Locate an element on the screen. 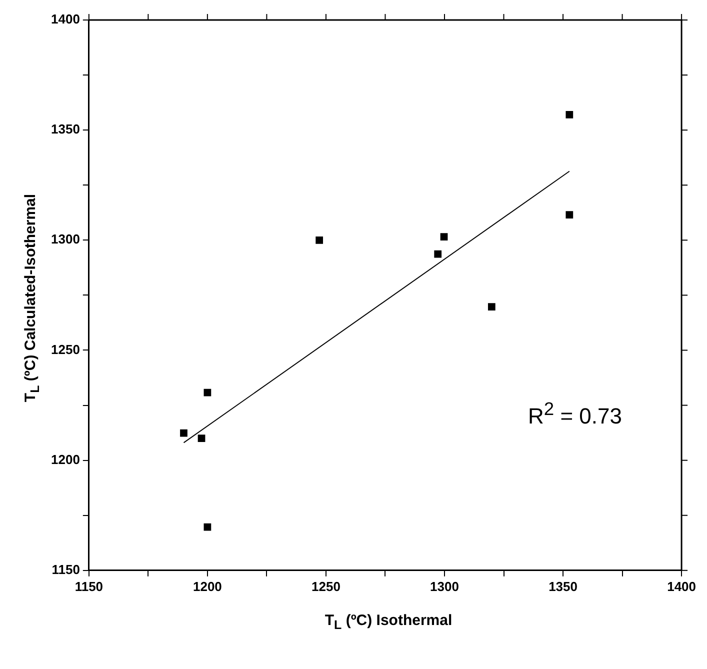  y-tick-label: 1200 is located at coordinates (65, 459).